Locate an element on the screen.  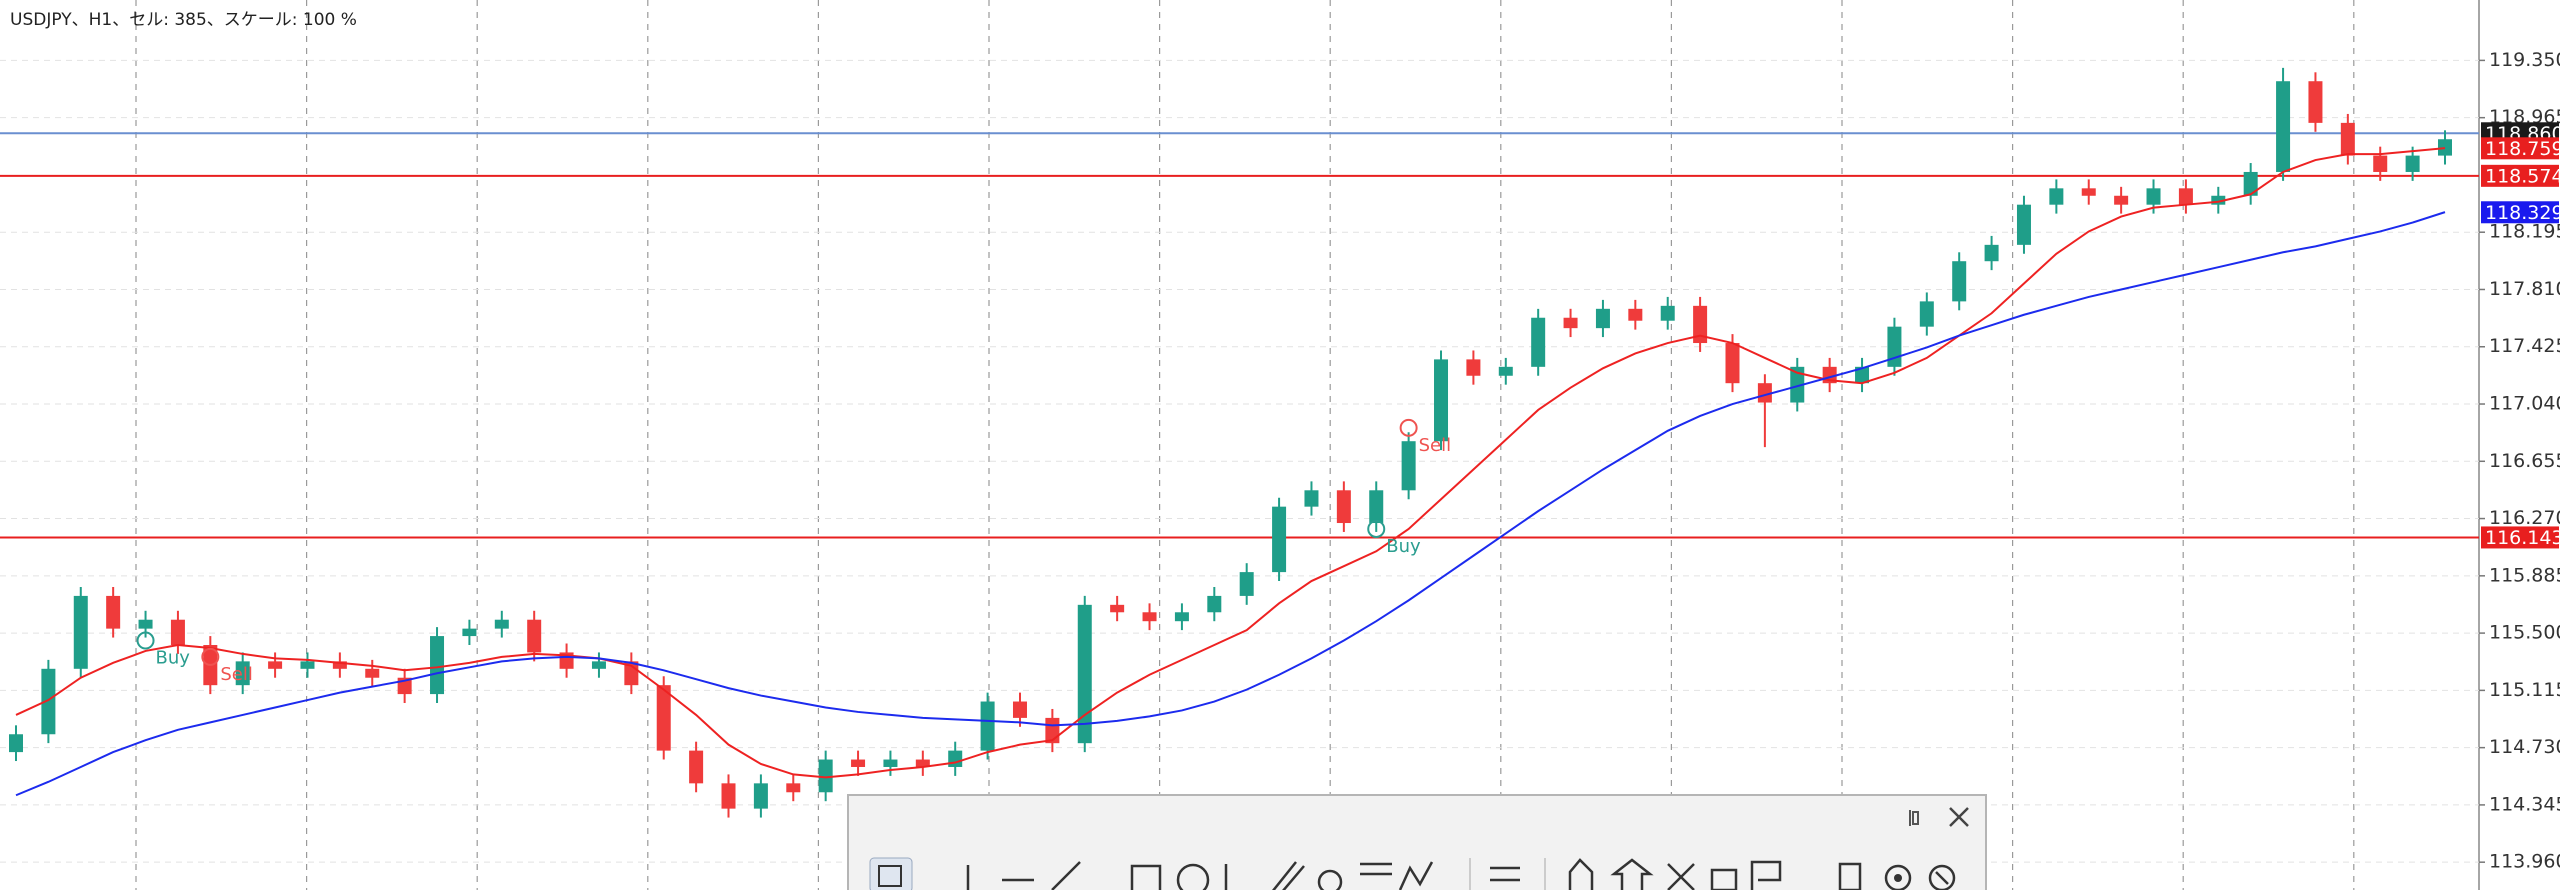
y-tick-label: 117.425 is located at coordinates (2524, 346).